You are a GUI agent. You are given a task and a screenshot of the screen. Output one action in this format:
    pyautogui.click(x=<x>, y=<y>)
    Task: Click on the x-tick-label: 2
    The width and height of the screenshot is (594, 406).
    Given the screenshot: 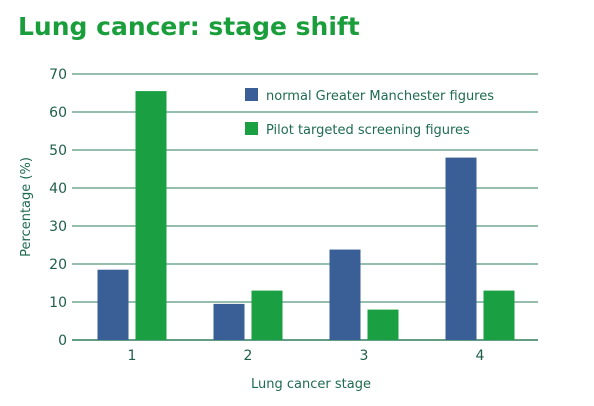 What is the action you would take?
    pyautogui.click(x=248, y=356)
    